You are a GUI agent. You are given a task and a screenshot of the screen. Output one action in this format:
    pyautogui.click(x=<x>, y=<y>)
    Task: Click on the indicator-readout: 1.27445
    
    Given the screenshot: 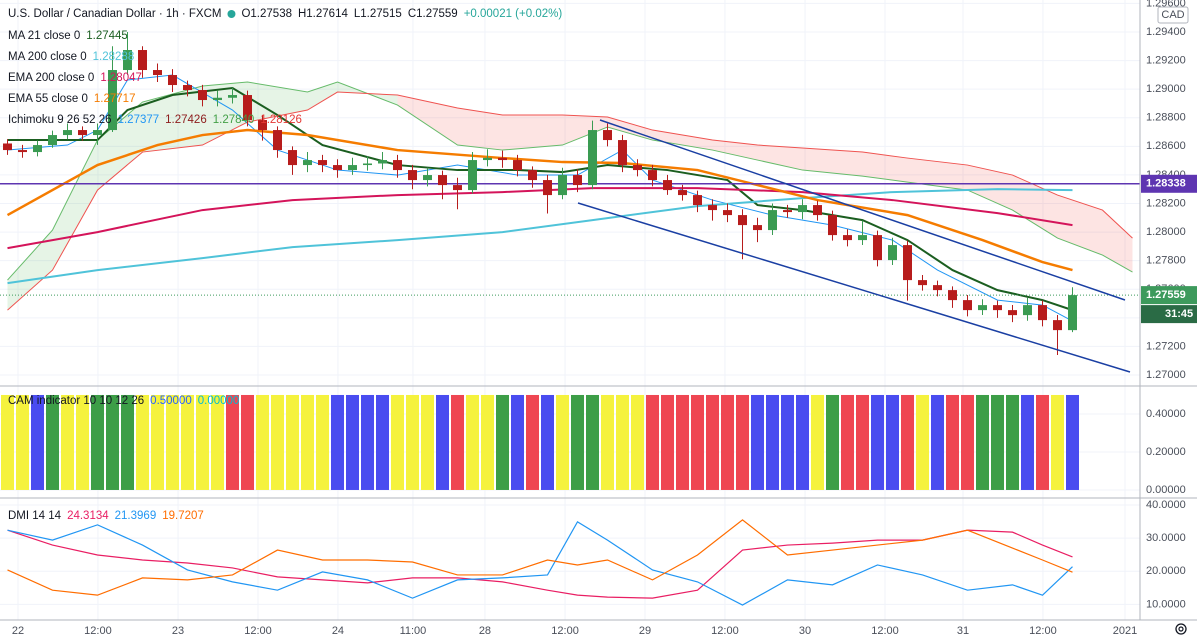 What is the action you would take?
    pyautogui.click(x=107, y=36)
    